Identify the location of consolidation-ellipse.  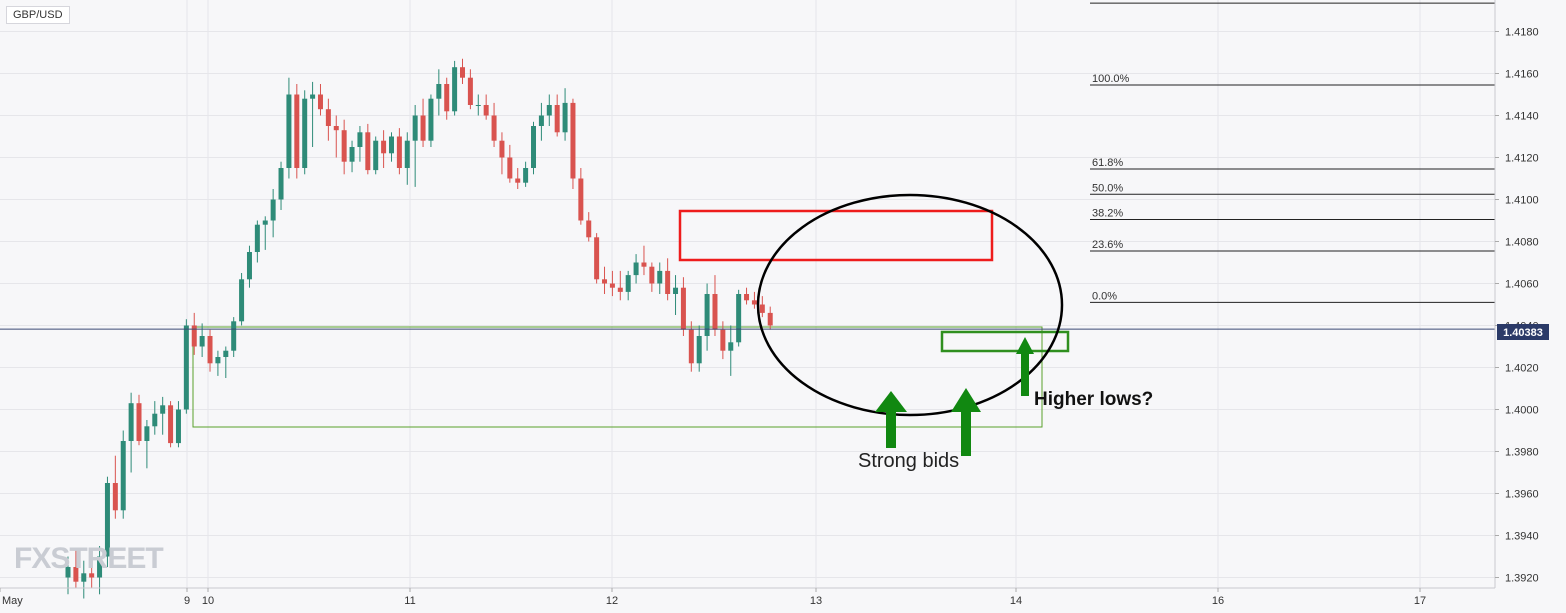
(910, 305).